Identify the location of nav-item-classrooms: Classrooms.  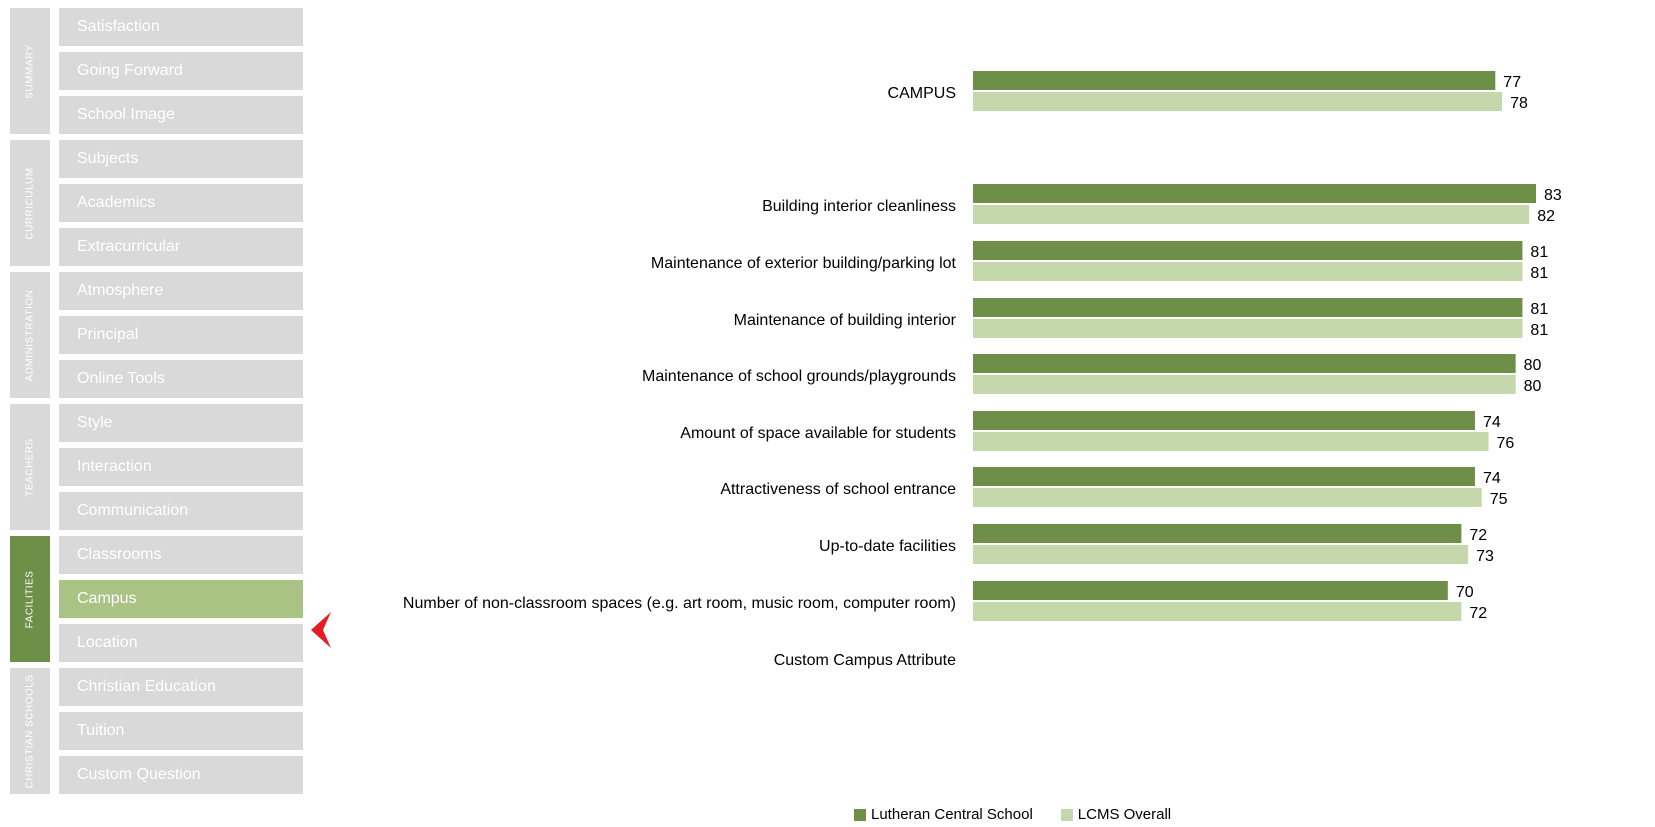
(181, 555).